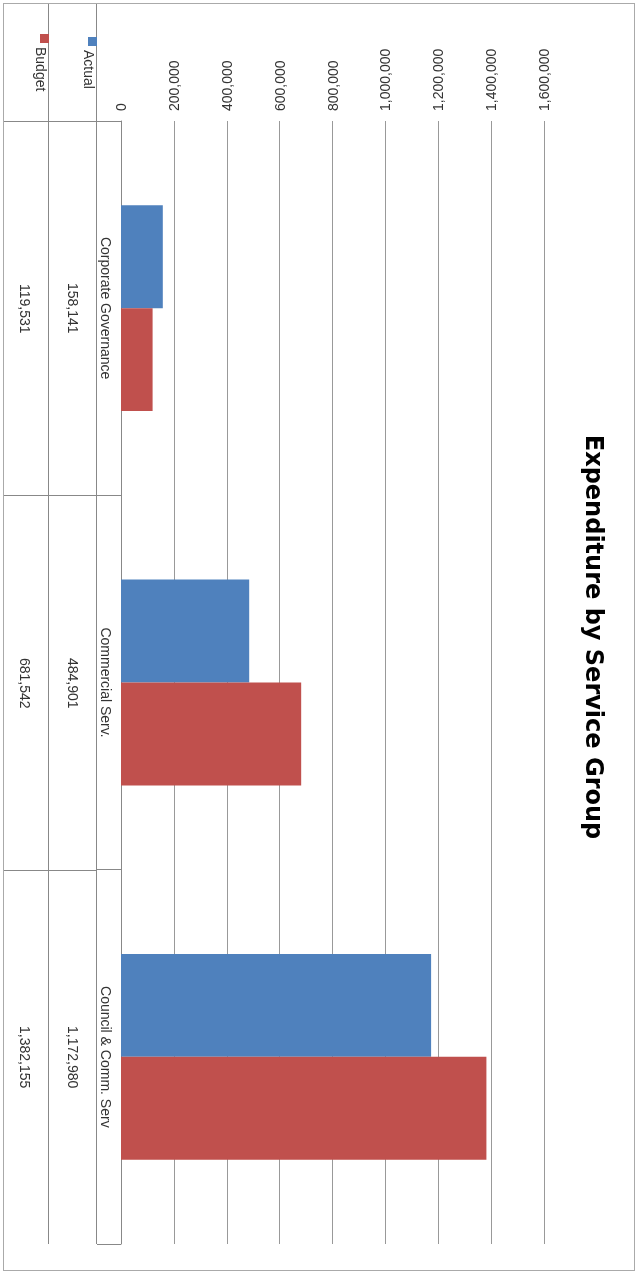  What do you see at coordinates (173, 85) in the screenshot?
I see `x-tick-label: 200,000` at bounding box center [173, 85].